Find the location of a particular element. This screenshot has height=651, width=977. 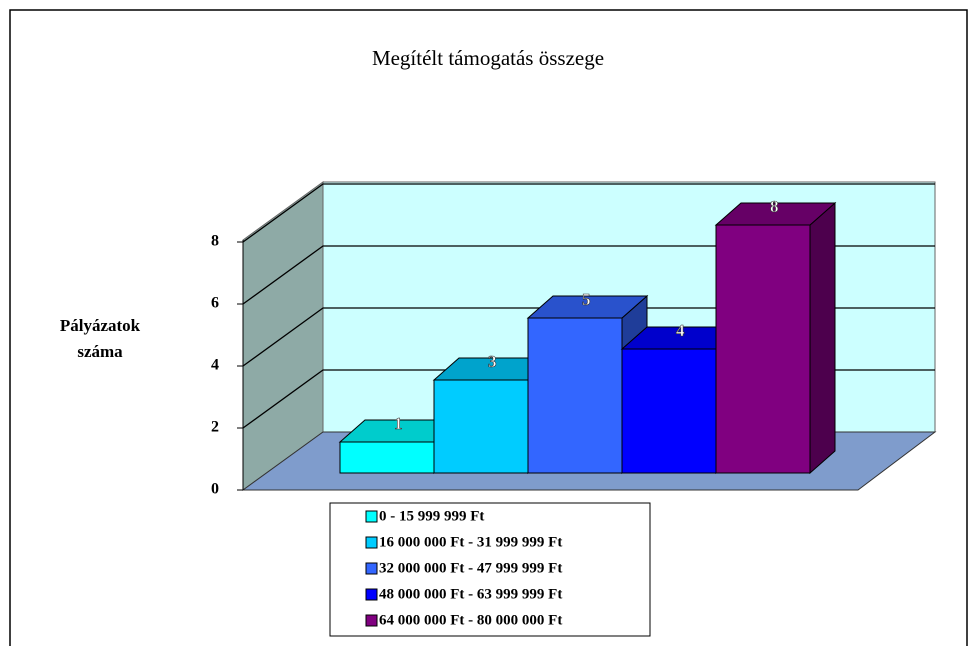

data-label: 1 is located at coordinates (398, 423).